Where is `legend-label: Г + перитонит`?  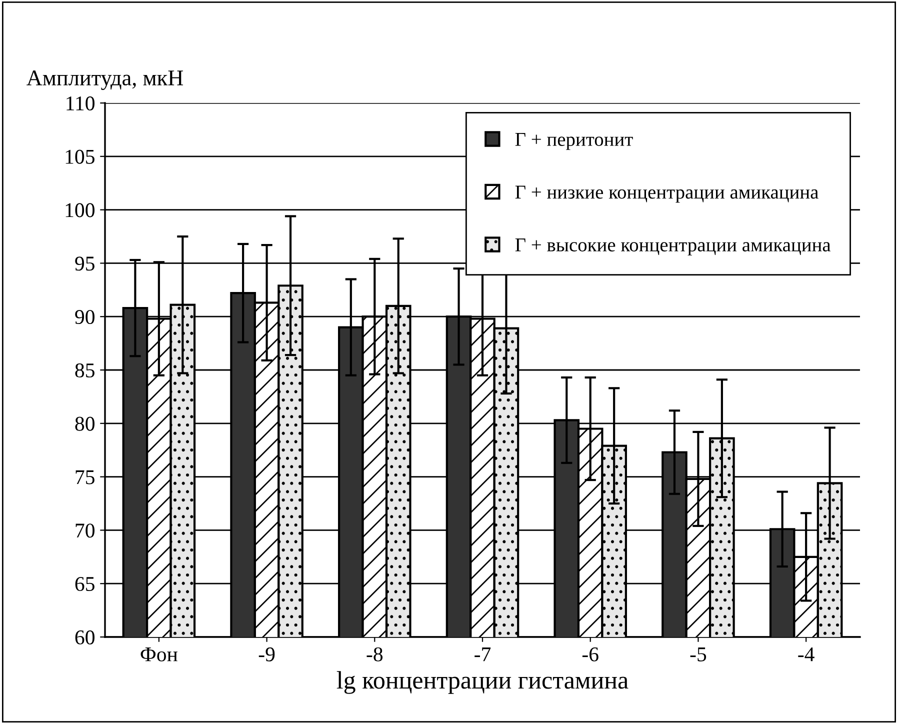 legend-label: Г + перитонит is located at coordinates (574, 141).